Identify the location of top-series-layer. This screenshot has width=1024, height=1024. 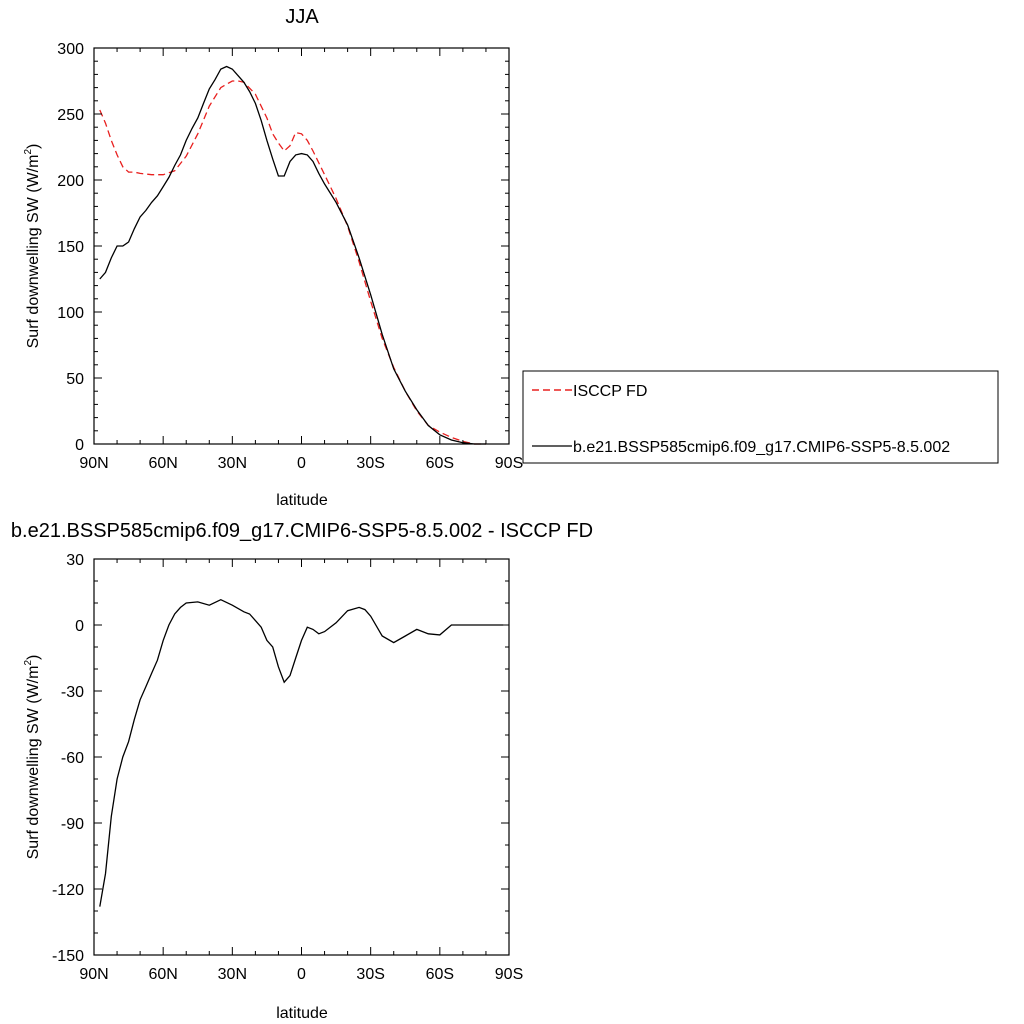
(292, 255).